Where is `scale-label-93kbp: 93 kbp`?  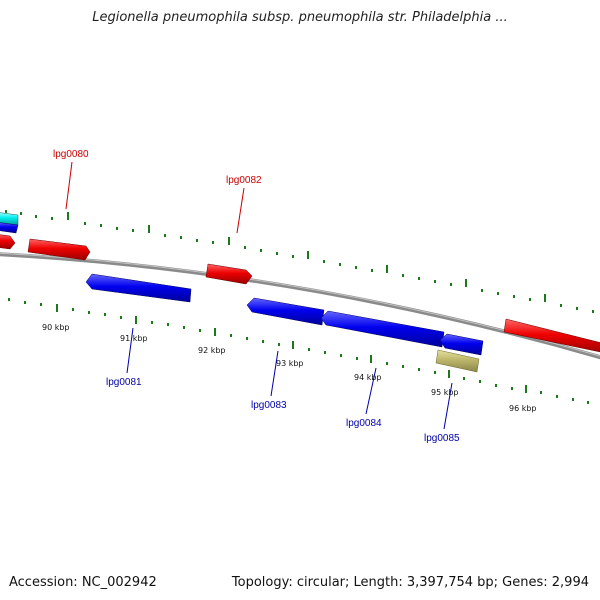 scale-label-93kbp: 93 kbp is located at coordinates (290, 363).